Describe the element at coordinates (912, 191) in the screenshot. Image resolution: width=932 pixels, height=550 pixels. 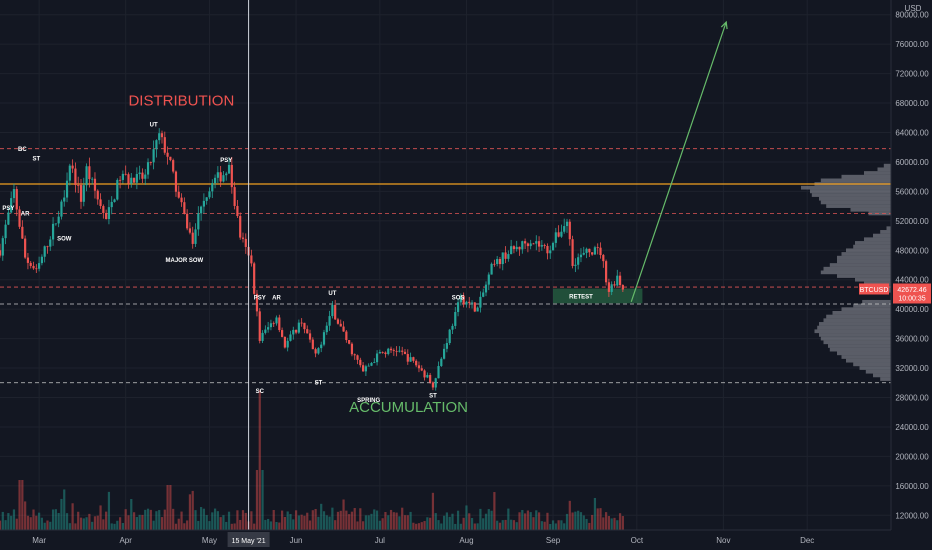
I see `price-tick-label: 56000.00` at that location.